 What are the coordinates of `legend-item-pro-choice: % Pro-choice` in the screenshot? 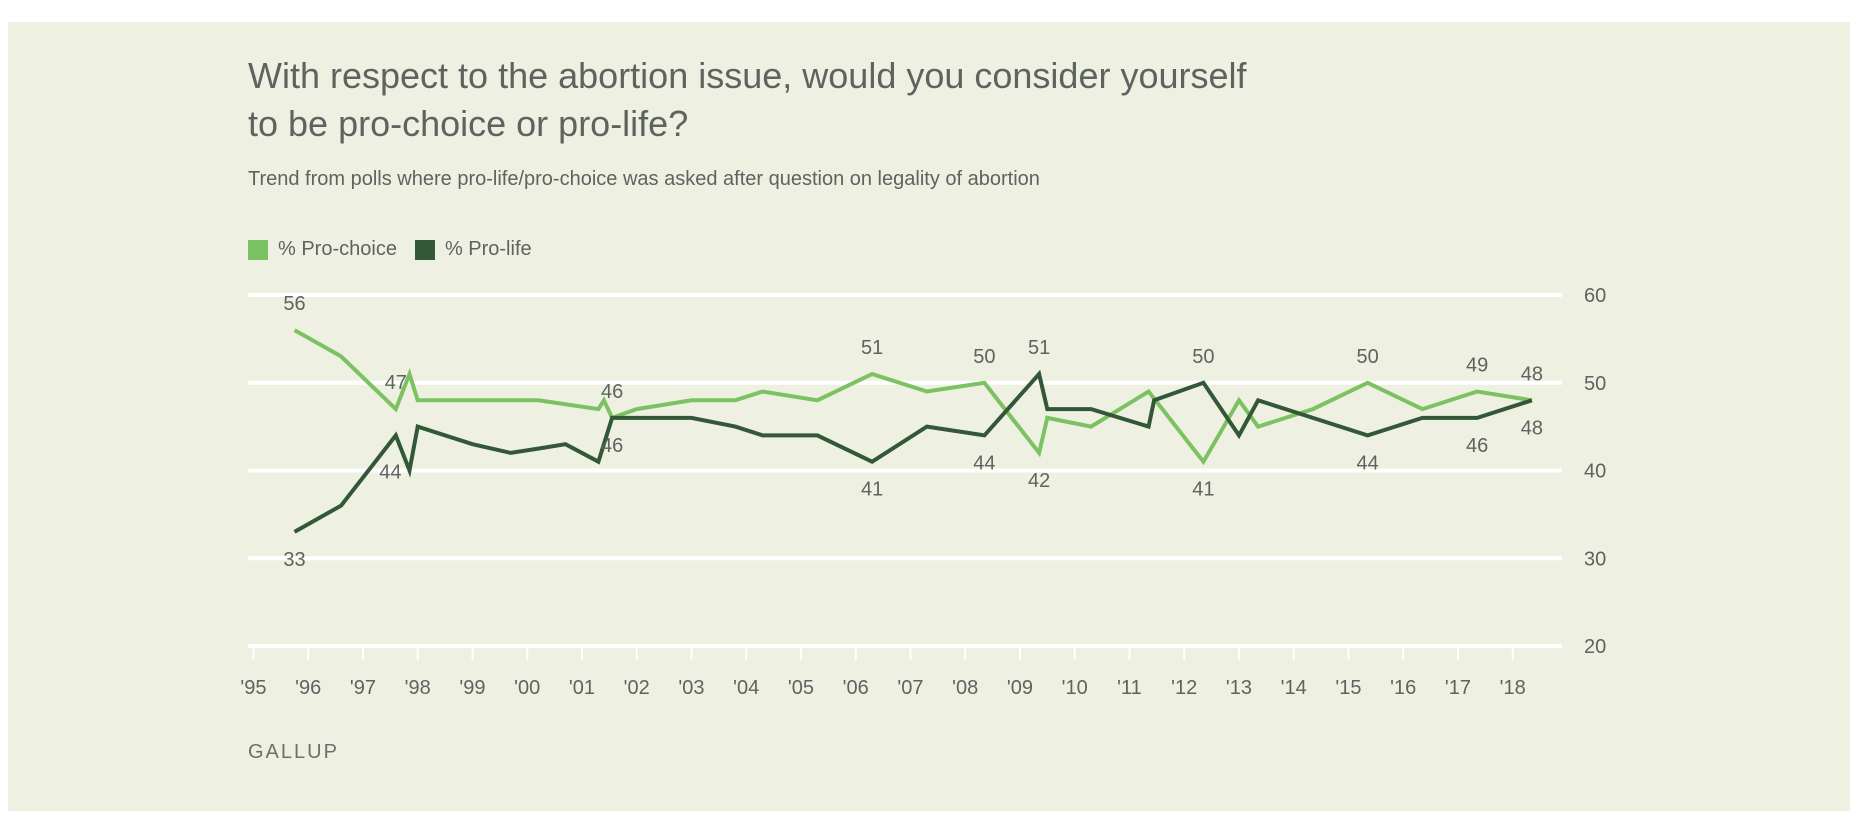 It's located at (322, 249).